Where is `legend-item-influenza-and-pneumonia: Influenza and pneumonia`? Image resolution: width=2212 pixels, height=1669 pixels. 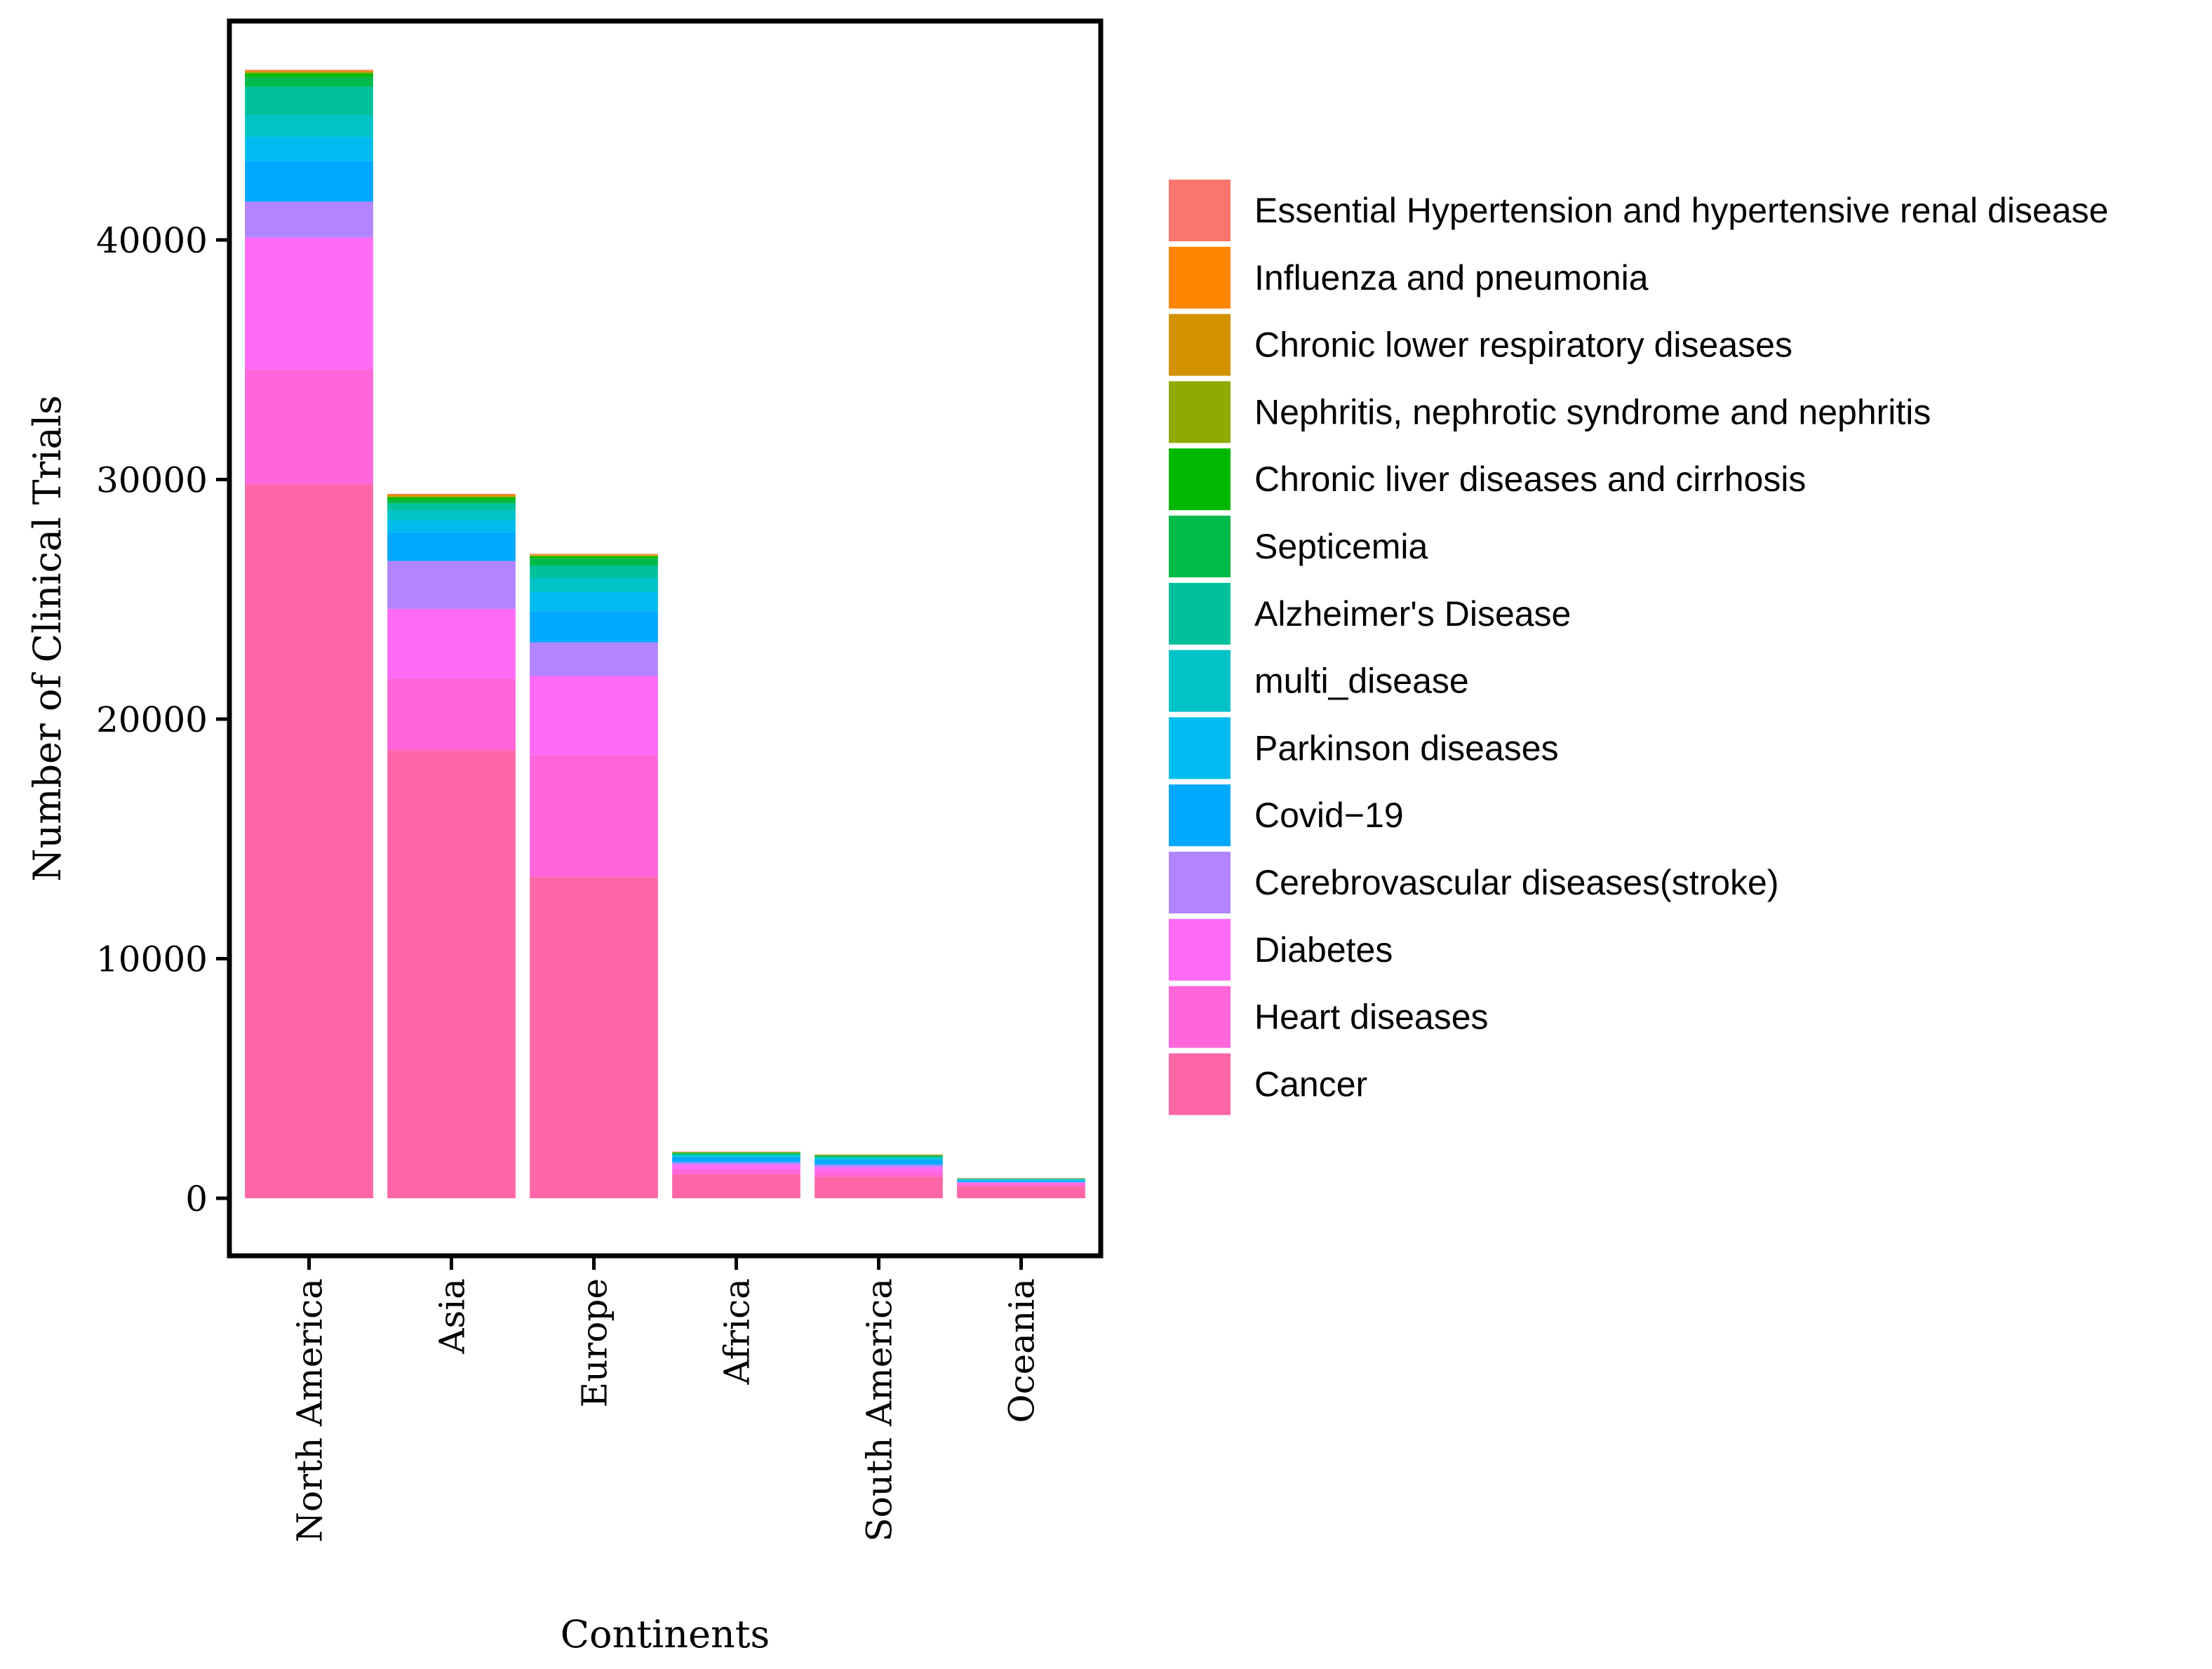
legend-item-influenza-and-pneumonia: Influenza and pneumonia is located at coordinates (1409, 277).